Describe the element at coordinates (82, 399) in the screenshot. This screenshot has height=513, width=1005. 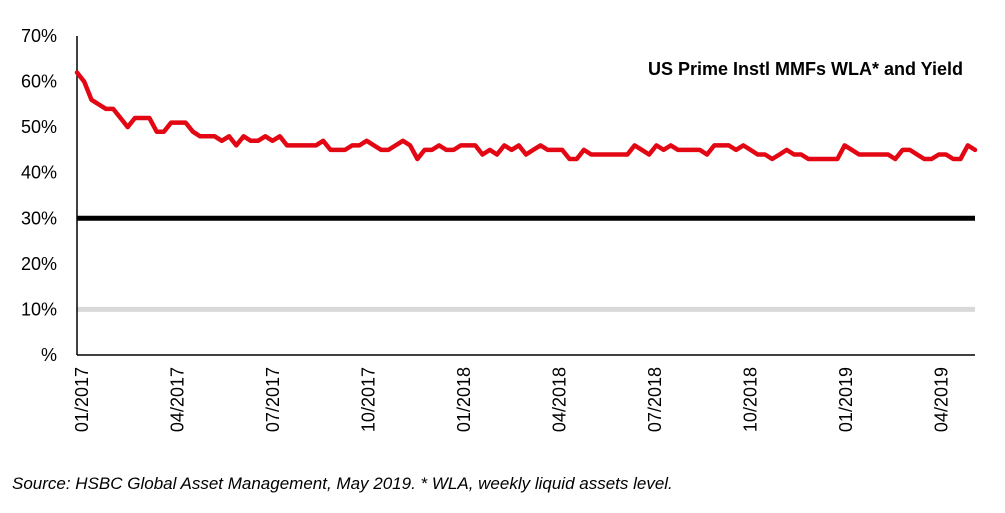
I see `x-tick-label: 01/2017` at that location.